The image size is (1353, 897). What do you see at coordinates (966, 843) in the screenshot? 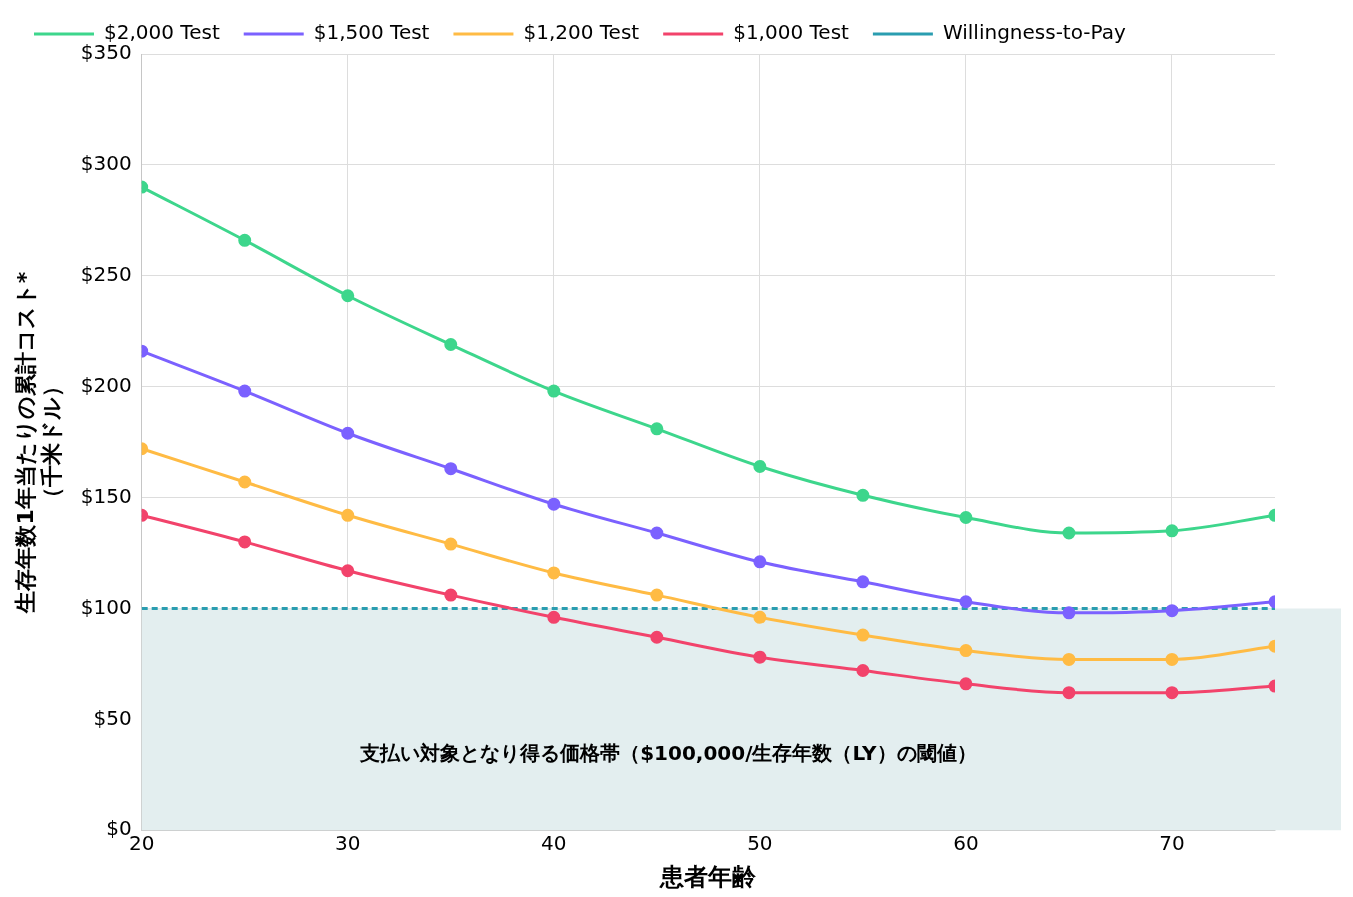
I see `x-tick-label: 60` at bounding box center [966, 843].